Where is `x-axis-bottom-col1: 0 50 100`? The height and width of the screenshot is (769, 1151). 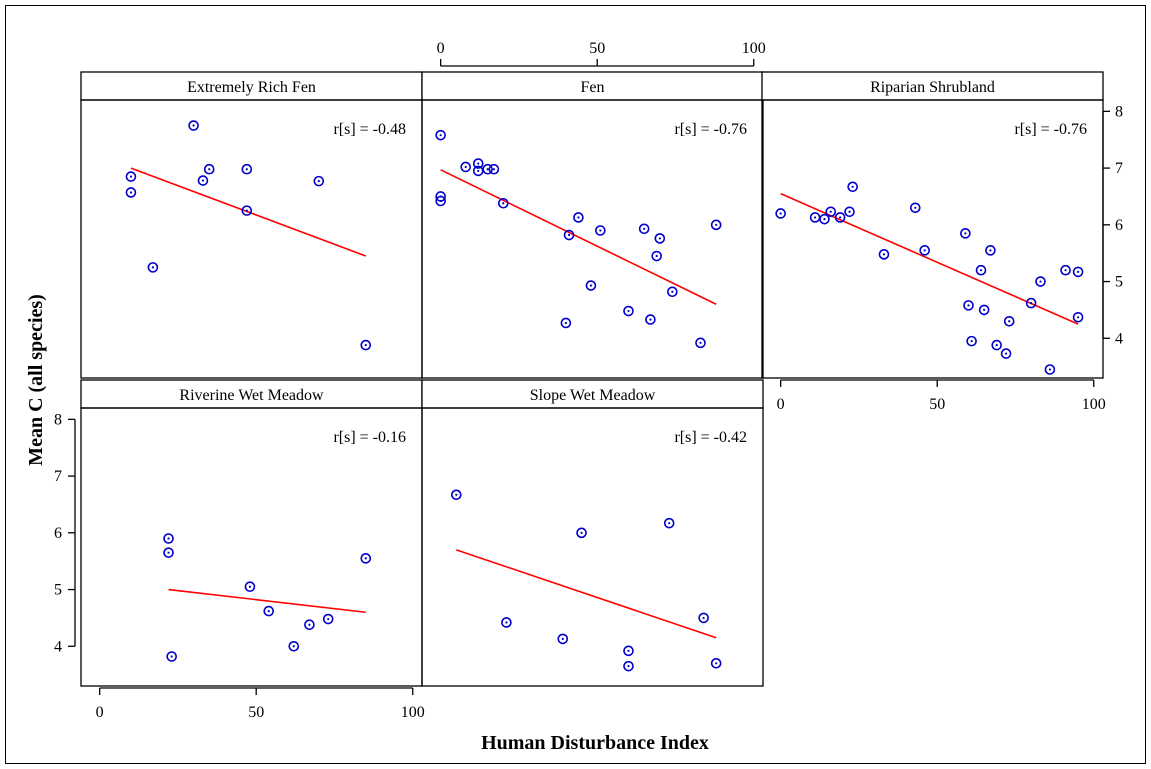 x-axis-bottom-col1: 0 50 100 is located at coordinates (260, 704).